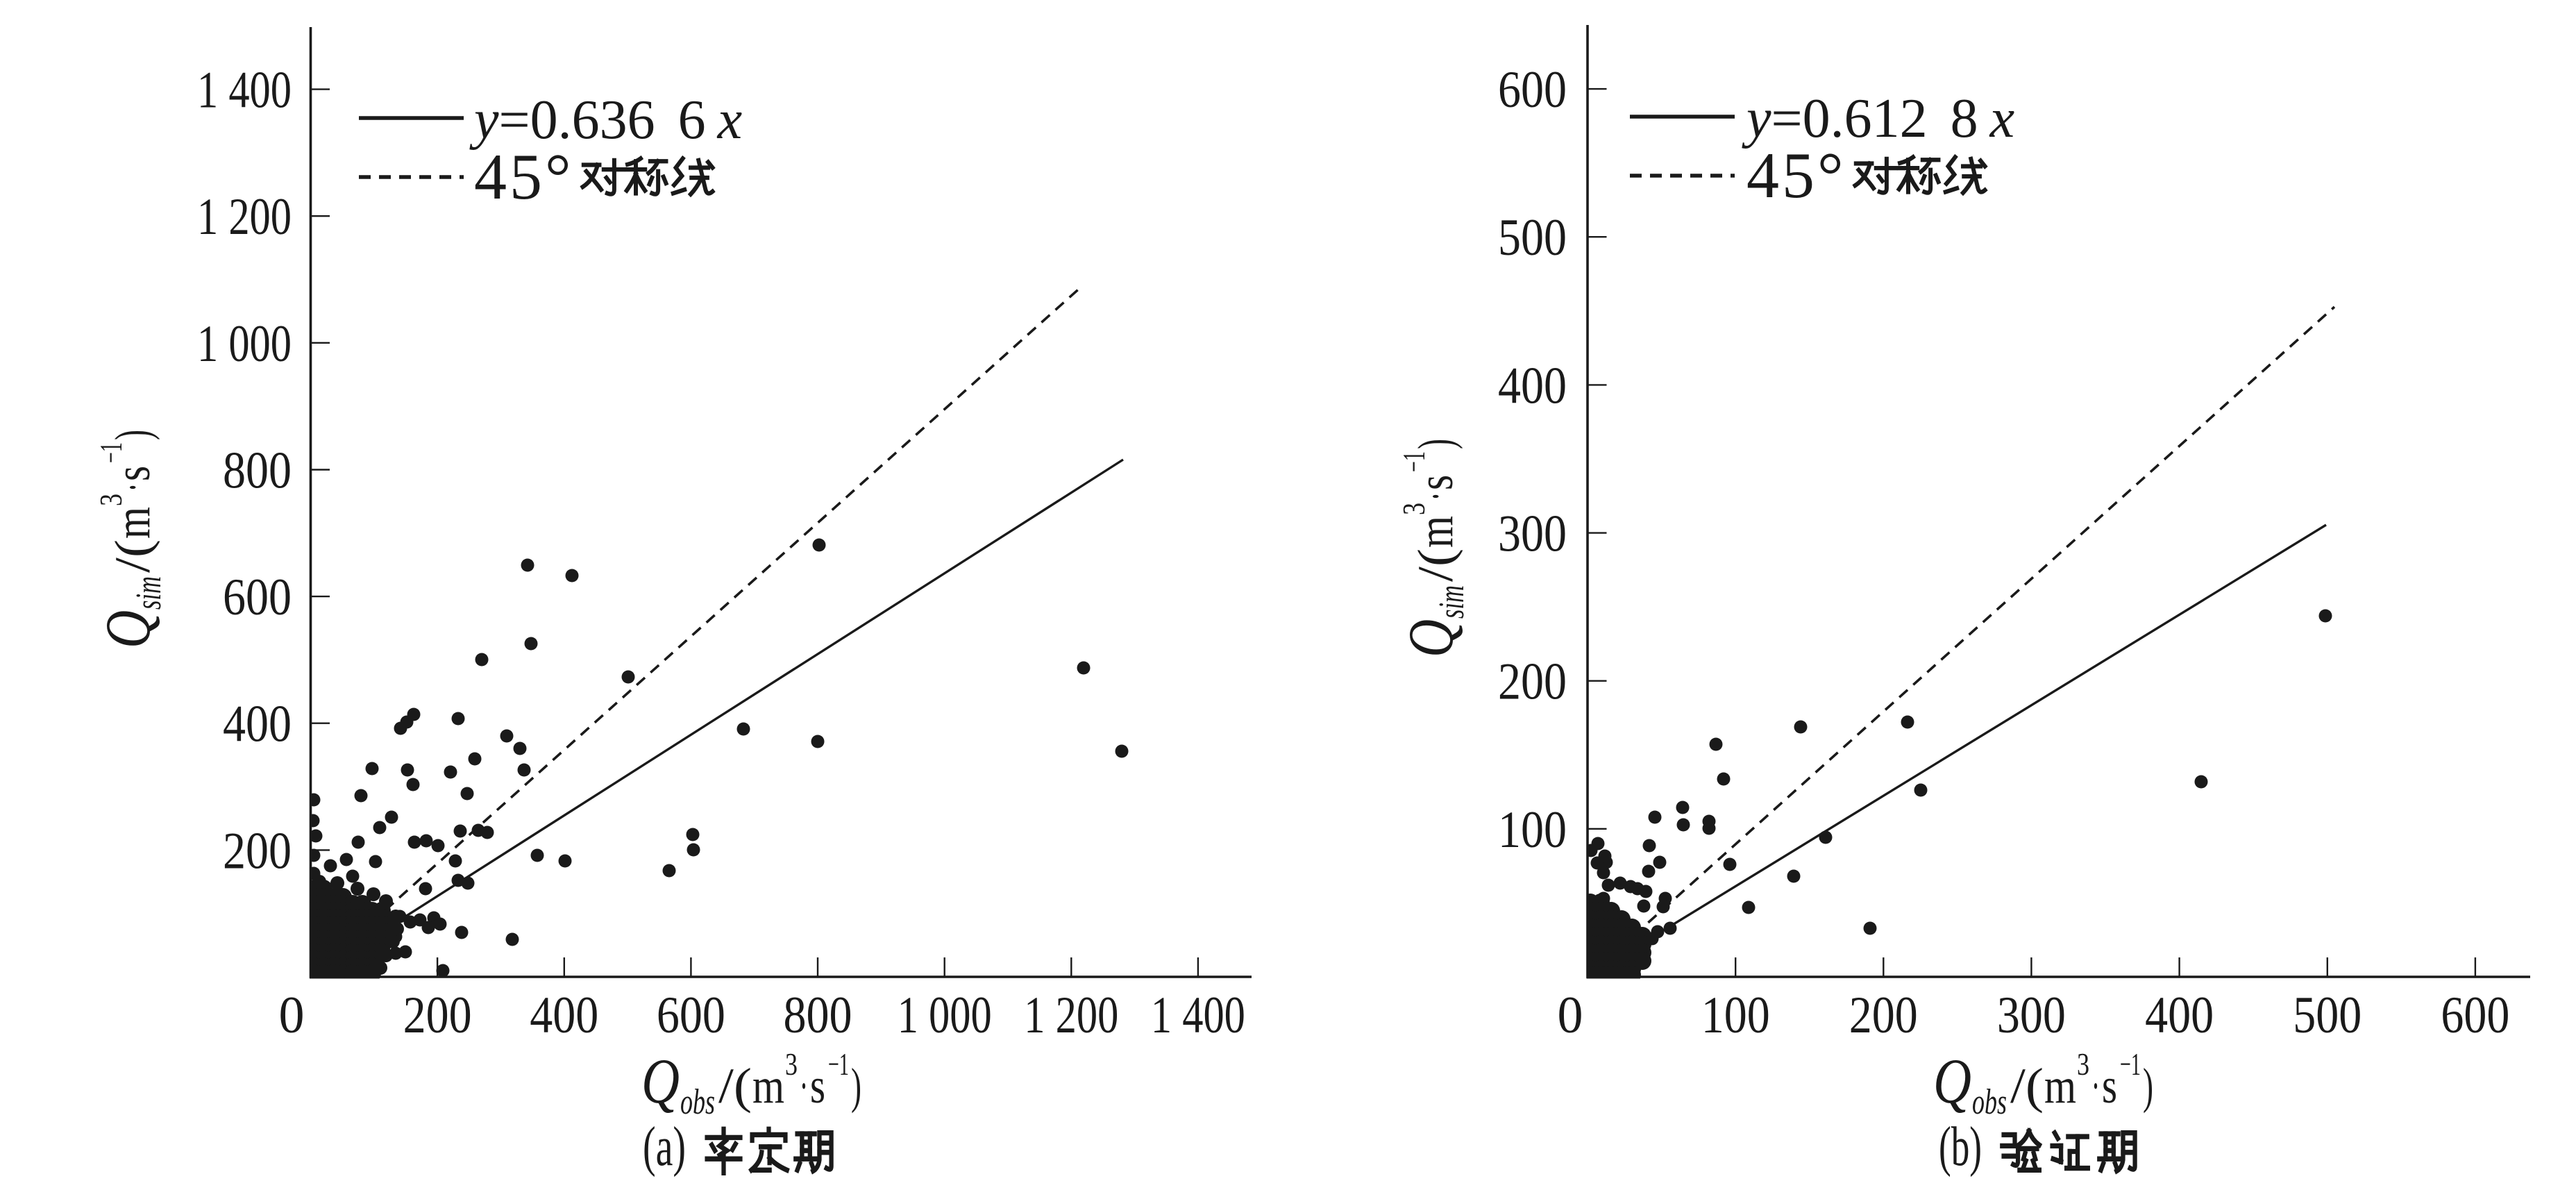 This screenshot has height=1190, width=2576. Describe the element at coordinates (664, 1147) in the screenshot. I see `svg-text: (a)` at that location.